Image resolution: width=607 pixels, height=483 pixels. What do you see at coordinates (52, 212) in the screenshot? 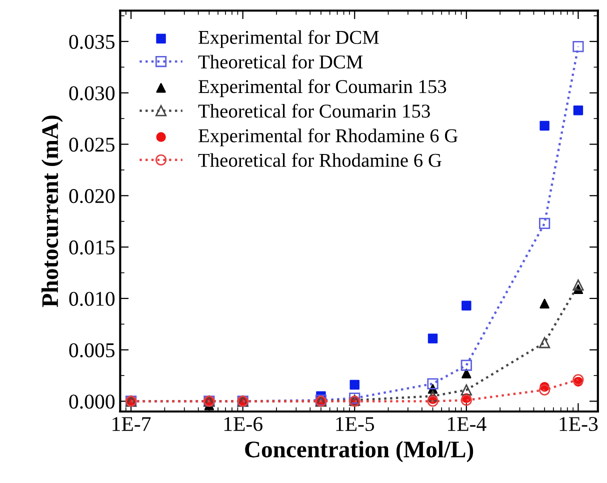
I see `y-axis-title: Photocurrent (mA)` at bounding box center [52, 212].